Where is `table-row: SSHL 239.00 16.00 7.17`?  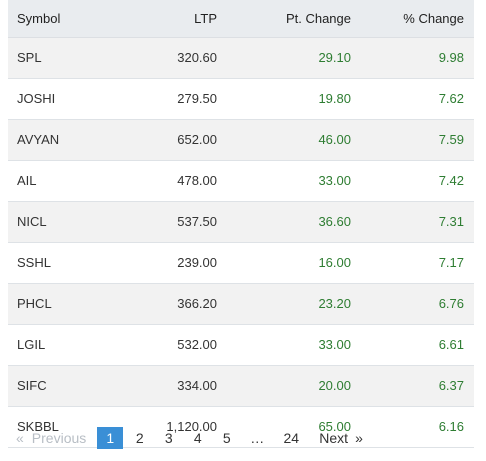
table-row: SSHL 239.00 16.00 7.17 is located at coordinates (241, 263).